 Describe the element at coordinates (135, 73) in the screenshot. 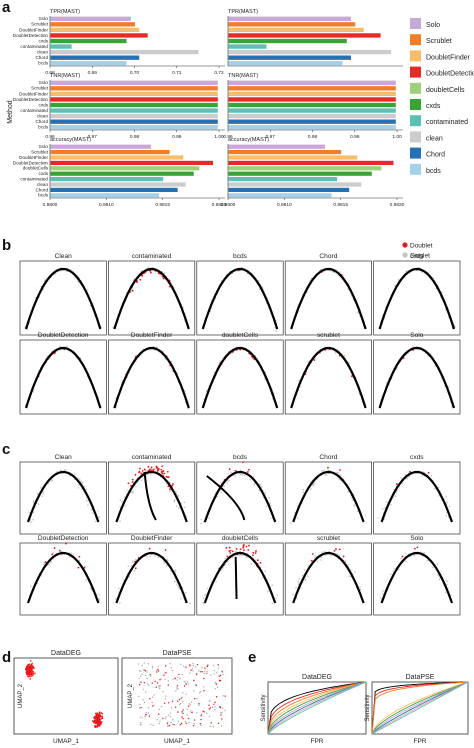

I see `xtick-label: 0.70` at that location.